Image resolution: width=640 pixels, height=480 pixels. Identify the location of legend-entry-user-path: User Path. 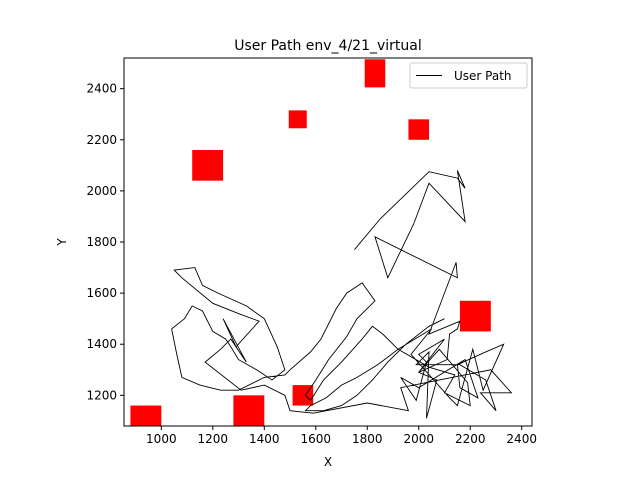
(483, 76).